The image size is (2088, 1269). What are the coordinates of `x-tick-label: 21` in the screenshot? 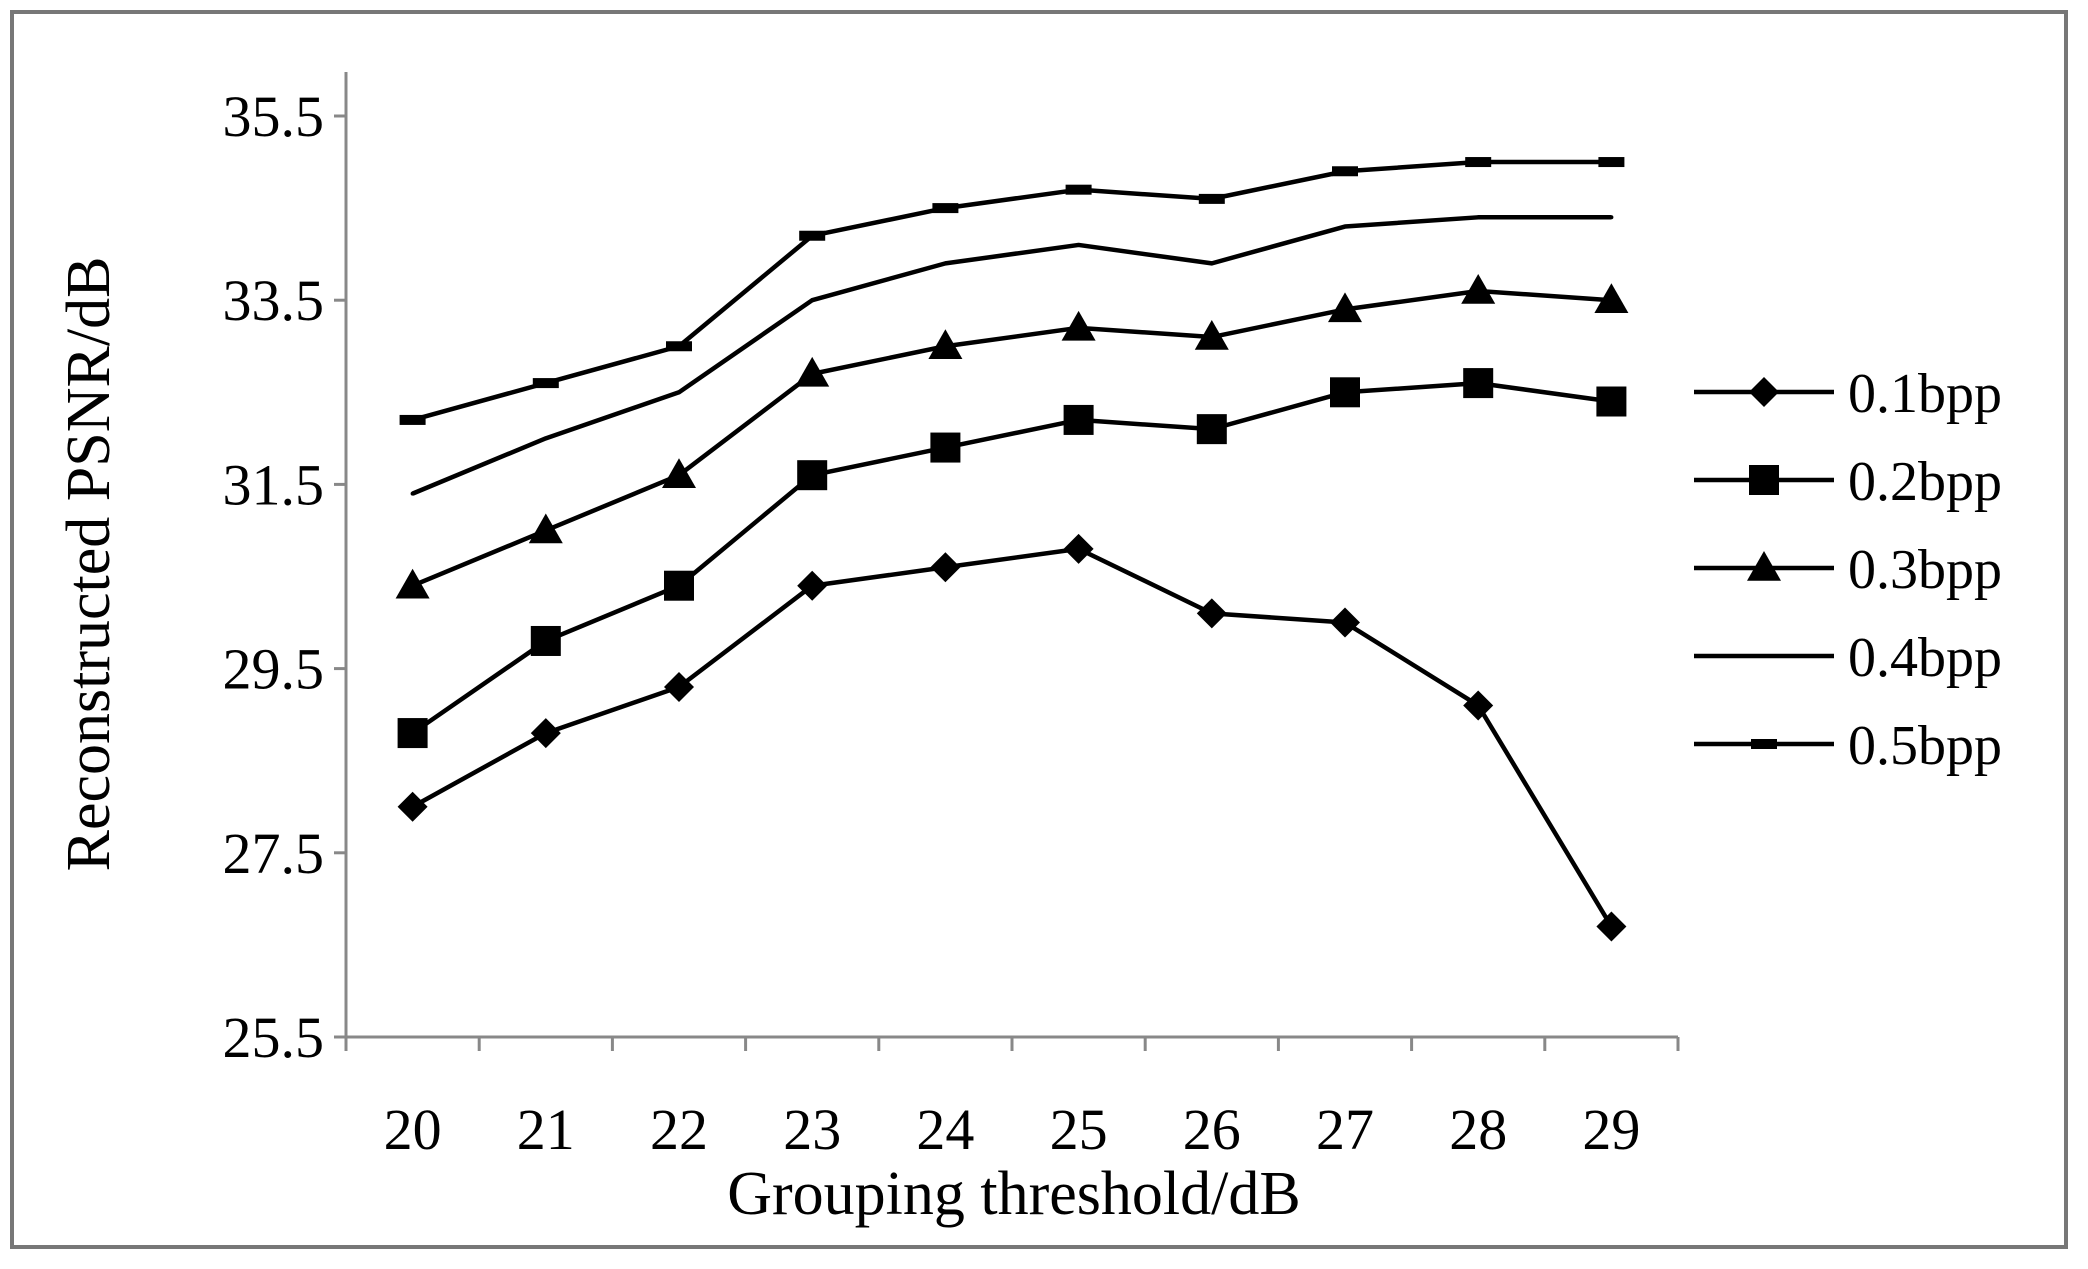 It's located at (546, 1129).